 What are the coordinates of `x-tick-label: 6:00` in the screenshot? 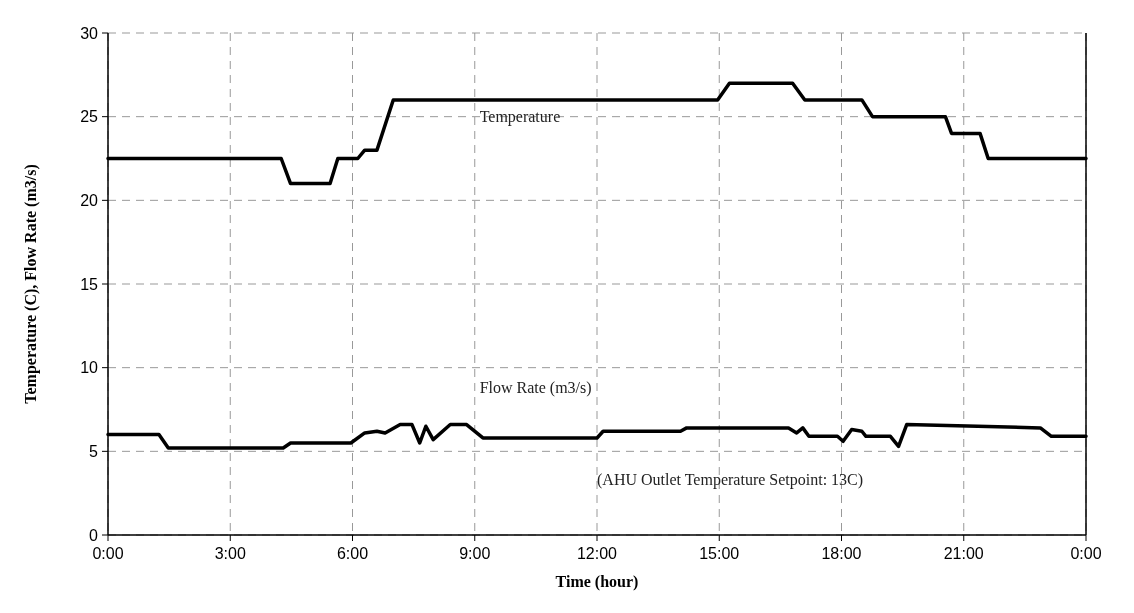 It's located at (352, 553).